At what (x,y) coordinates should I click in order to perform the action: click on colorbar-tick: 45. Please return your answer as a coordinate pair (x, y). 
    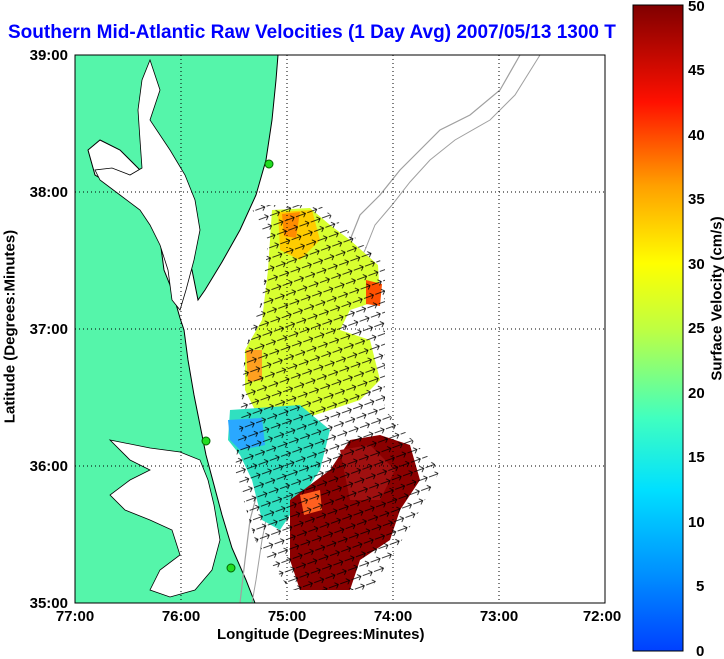
    Looking at the image, I should click on (696, 70).